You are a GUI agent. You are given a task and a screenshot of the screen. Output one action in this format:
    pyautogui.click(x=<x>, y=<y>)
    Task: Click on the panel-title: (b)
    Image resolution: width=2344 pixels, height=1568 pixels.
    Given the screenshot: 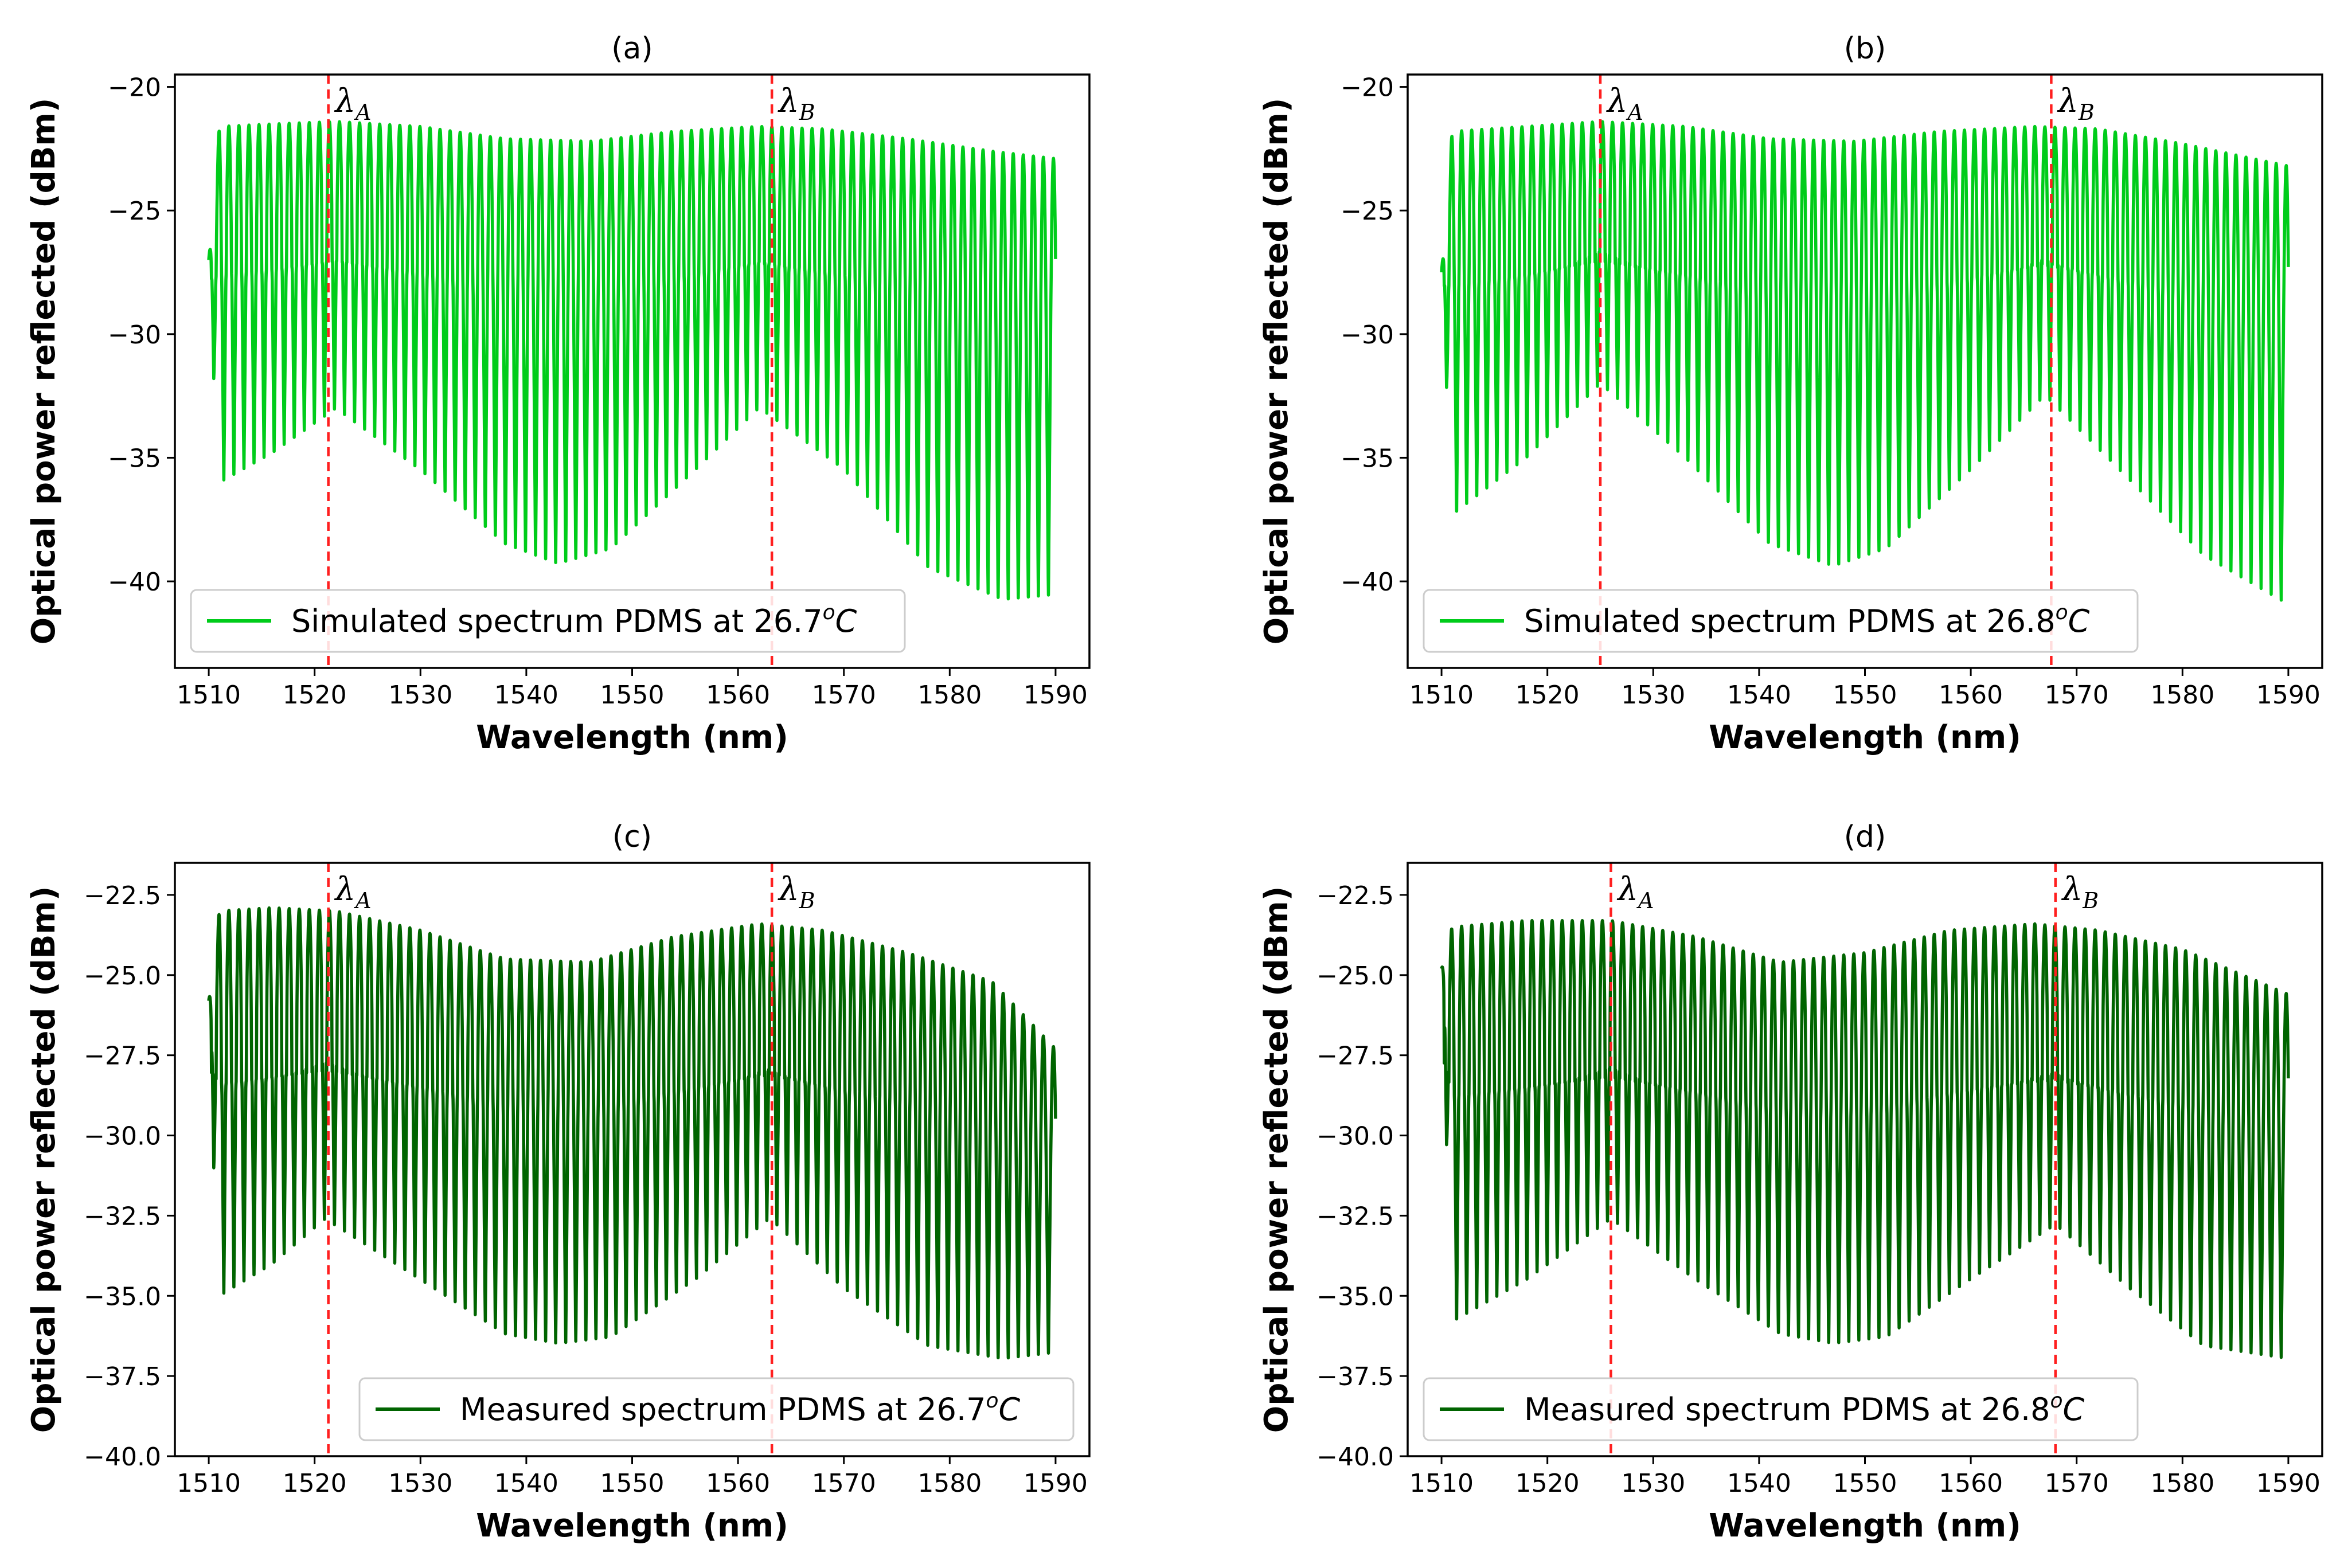 What is the action you would take?
    pyautogui.click(x=1865, y=49)
    